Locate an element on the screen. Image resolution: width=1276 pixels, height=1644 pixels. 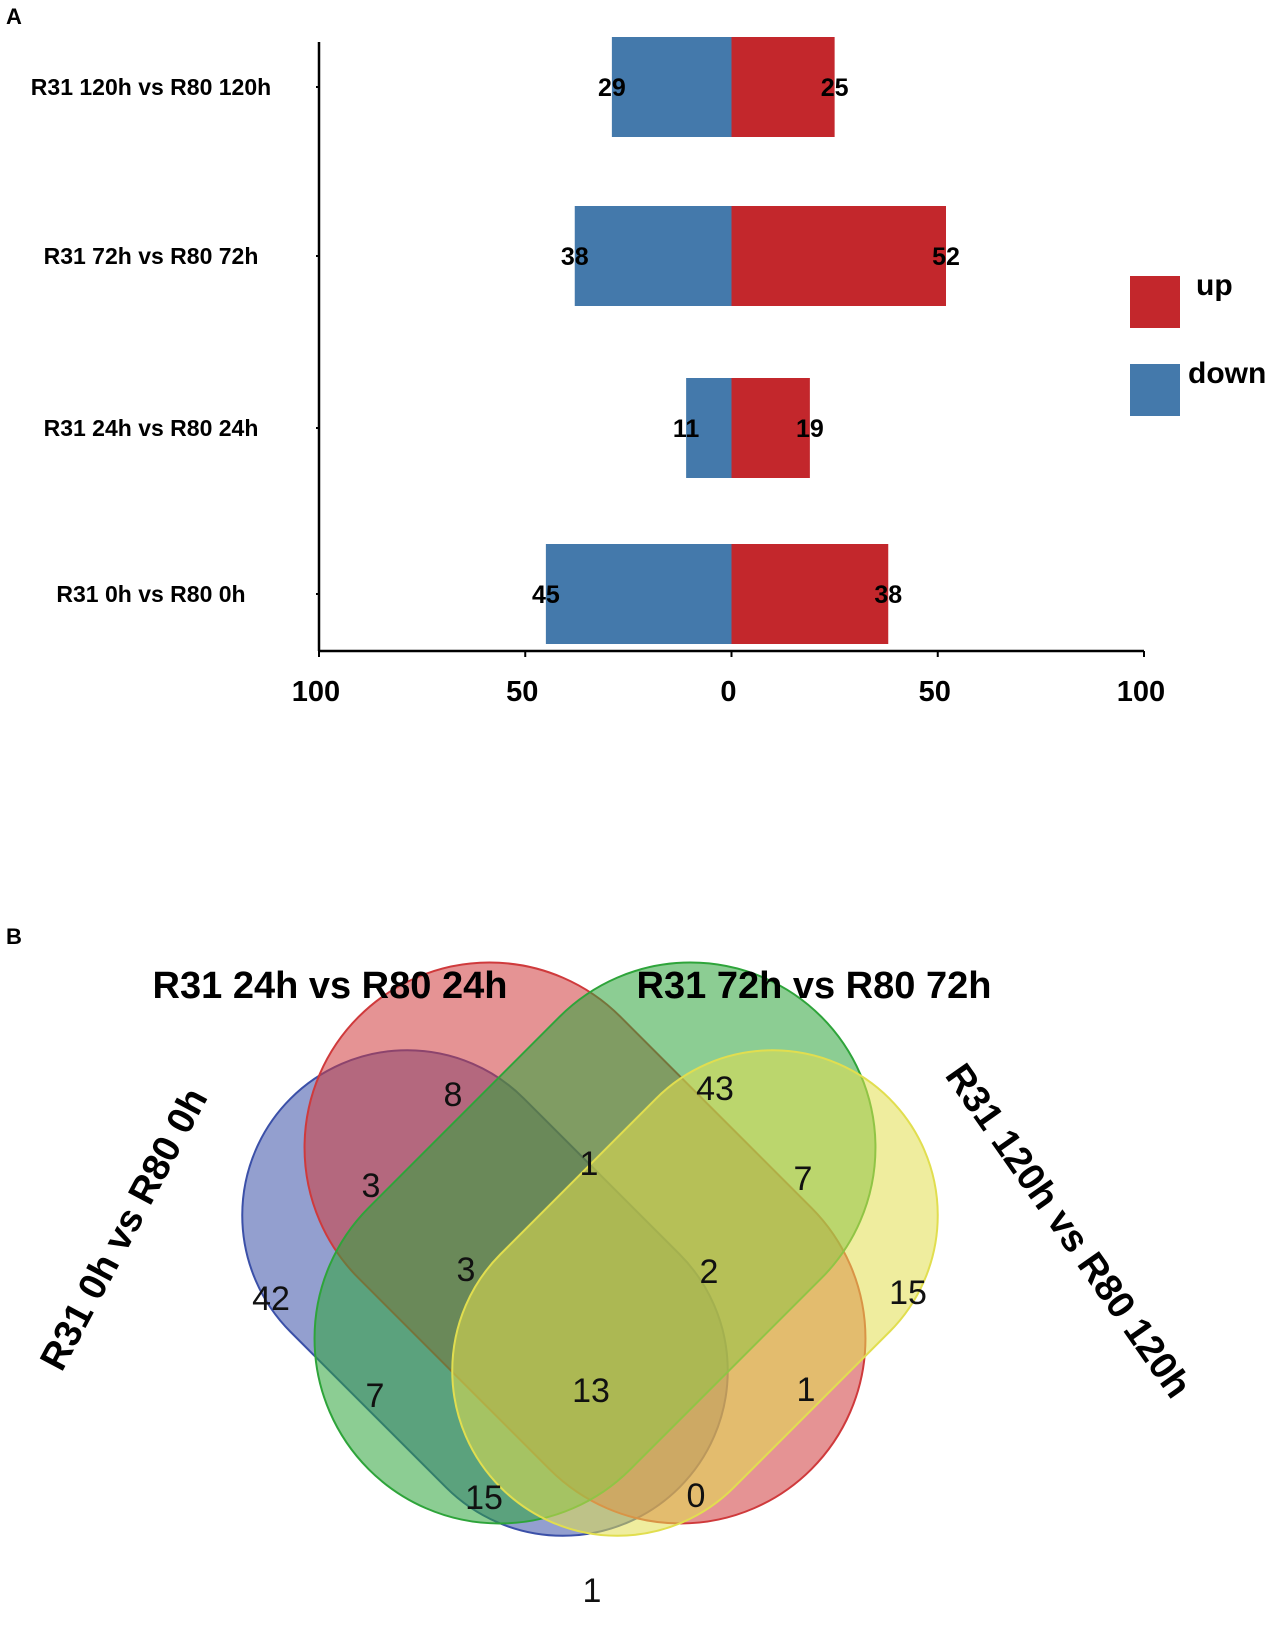
bar-label-down-2: 11 is located at coordinates (686, 429).